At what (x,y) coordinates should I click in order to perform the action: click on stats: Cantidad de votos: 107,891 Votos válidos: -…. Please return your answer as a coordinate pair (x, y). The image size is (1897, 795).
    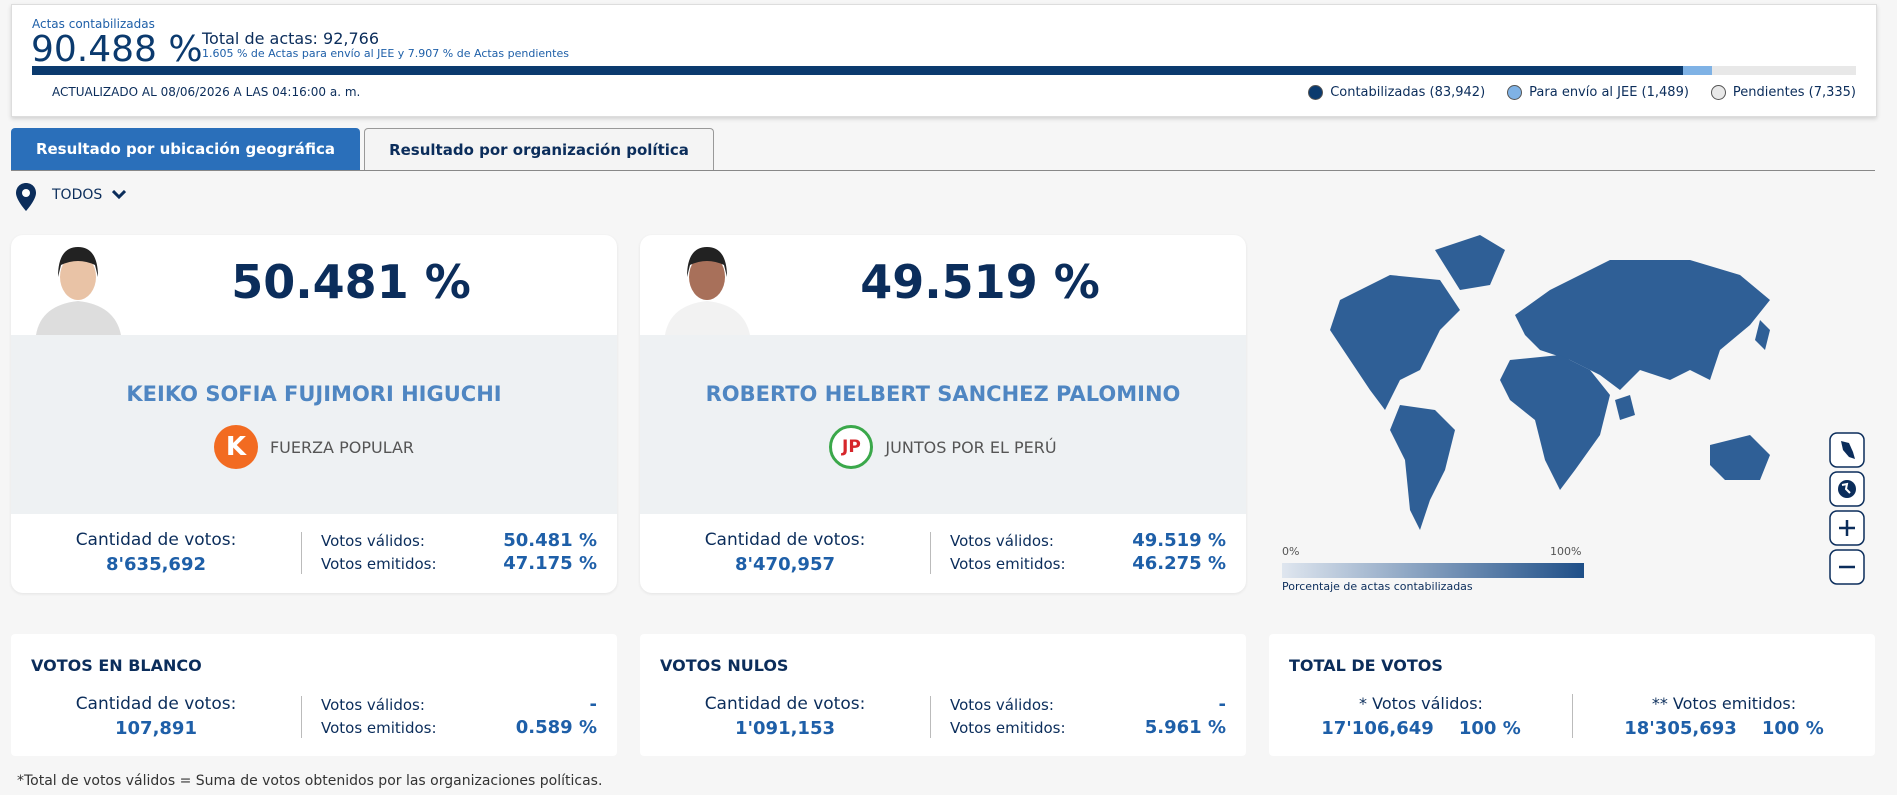
    Looking at the image, I should click on (314, 724).